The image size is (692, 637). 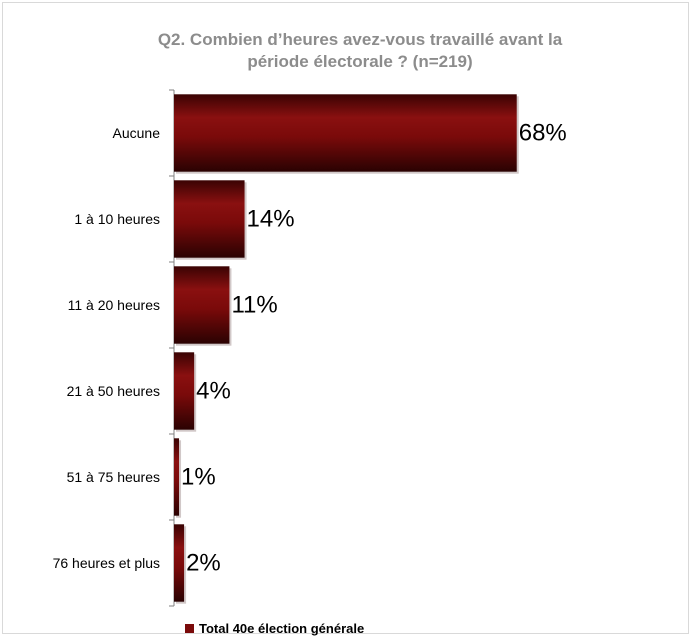 What do you see at coordinates (117, 219) in the screenshot?
I see `category-label-1: 1 à 10 heures` at bounding box center [117, 219].